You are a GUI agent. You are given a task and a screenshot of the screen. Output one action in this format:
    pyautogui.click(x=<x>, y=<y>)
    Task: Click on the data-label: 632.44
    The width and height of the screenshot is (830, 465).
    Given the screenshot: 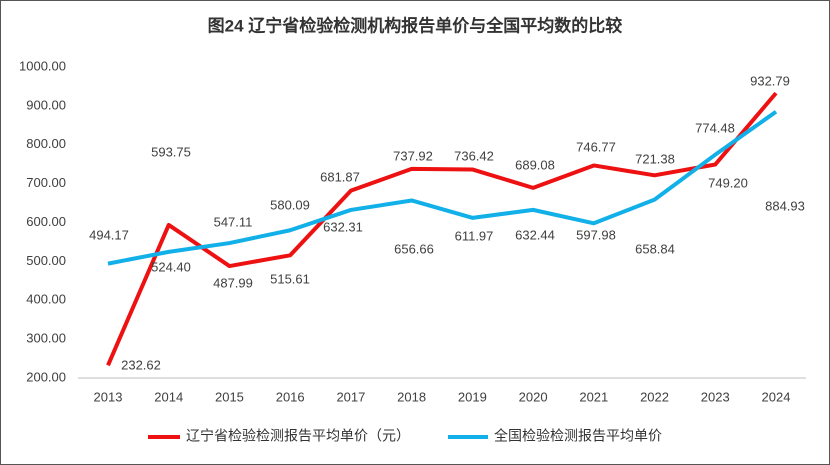 What is the action you would take?
    pyautogui.click(x=535, y=234)
    